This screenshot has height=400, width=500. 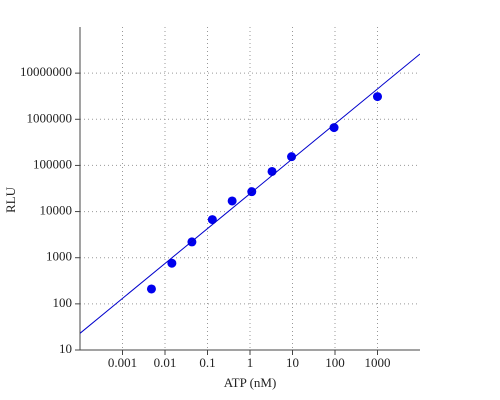 I want to click on y-tick-label: 100, so click(x=63, y=302).